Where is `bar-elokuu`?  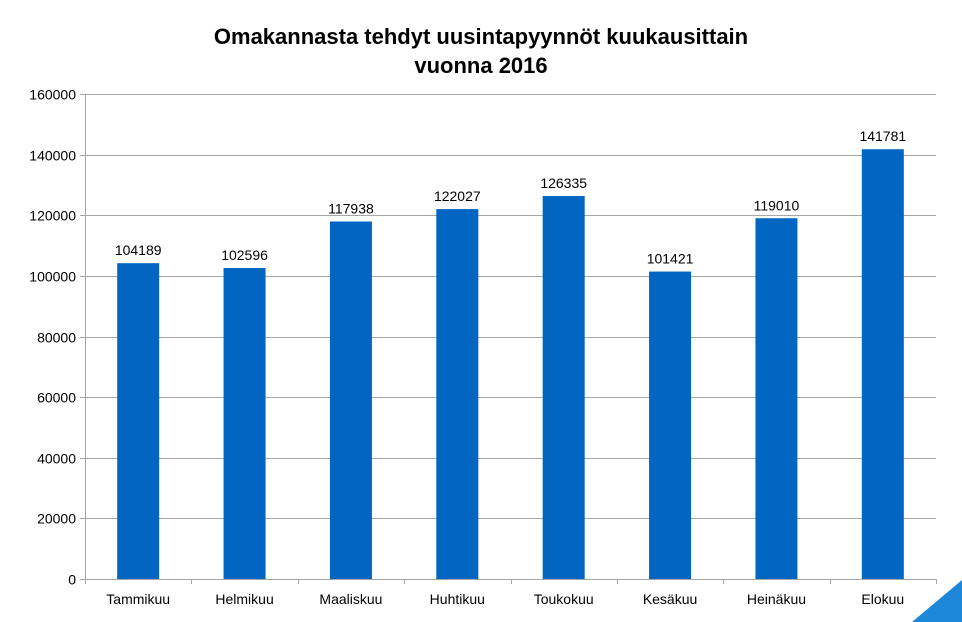
bar-elokuu is located at coordinates (882, 364).